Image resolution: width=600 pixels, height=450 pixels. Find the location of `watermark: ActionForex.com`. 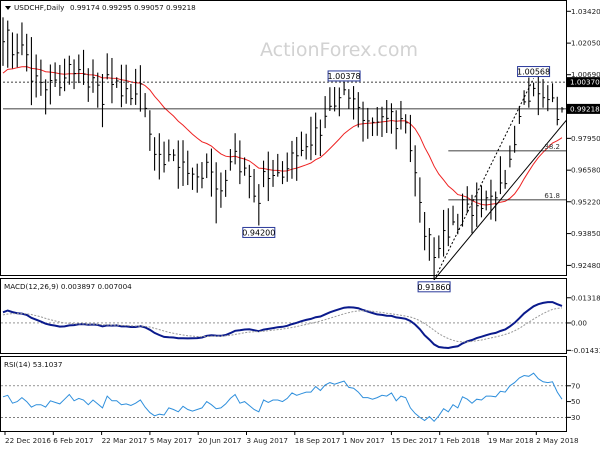

watermark: ActionForex.com is located at coordinates (339, 50).